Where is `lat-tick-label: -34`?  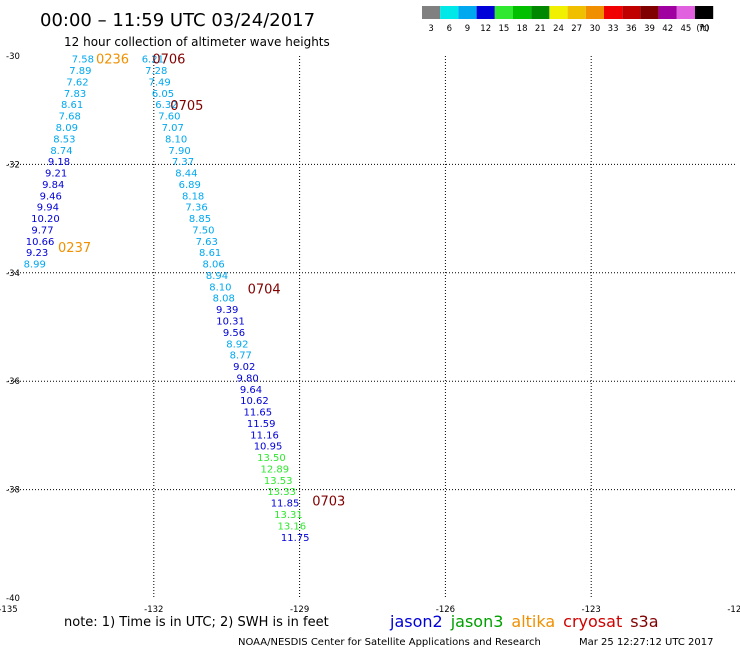 lat-tick-label: -34 is located at coordinates (13, 274).